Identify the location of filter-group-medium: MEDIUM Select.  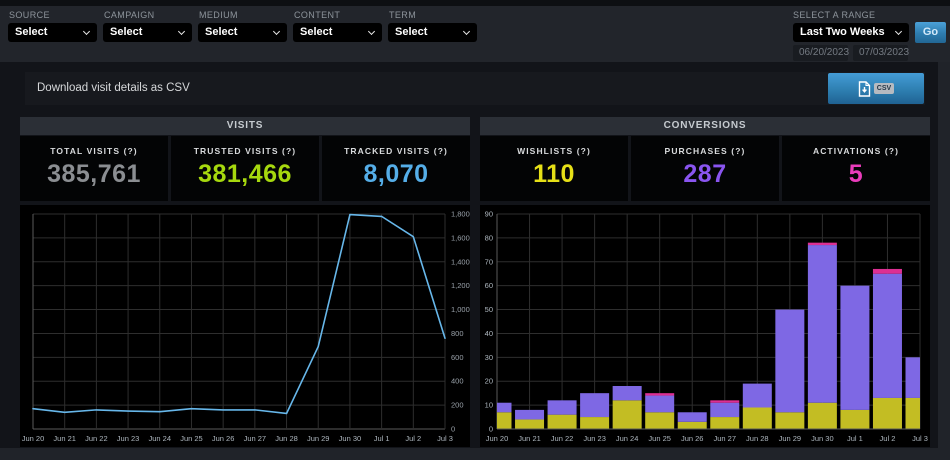
(242, 34).